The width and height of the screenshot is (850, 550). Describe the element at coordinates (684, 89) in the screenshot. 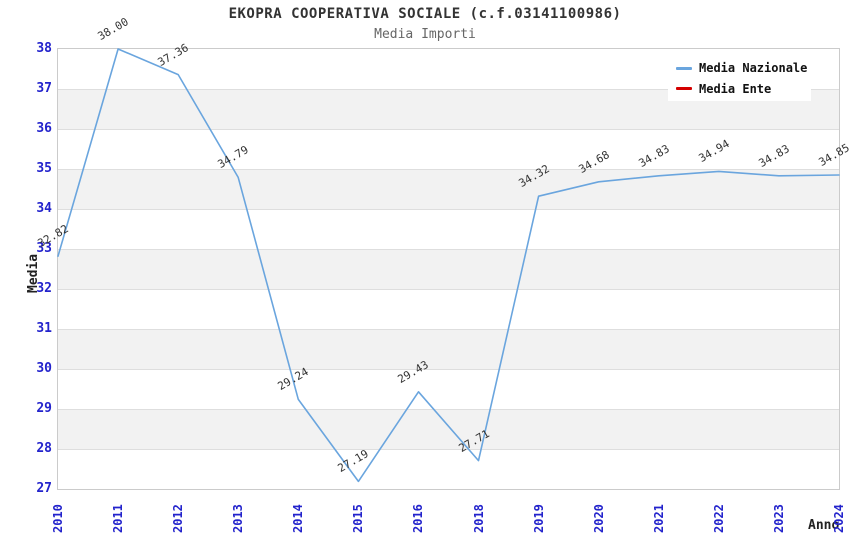

I see `legend-line-marker-red` at that location.